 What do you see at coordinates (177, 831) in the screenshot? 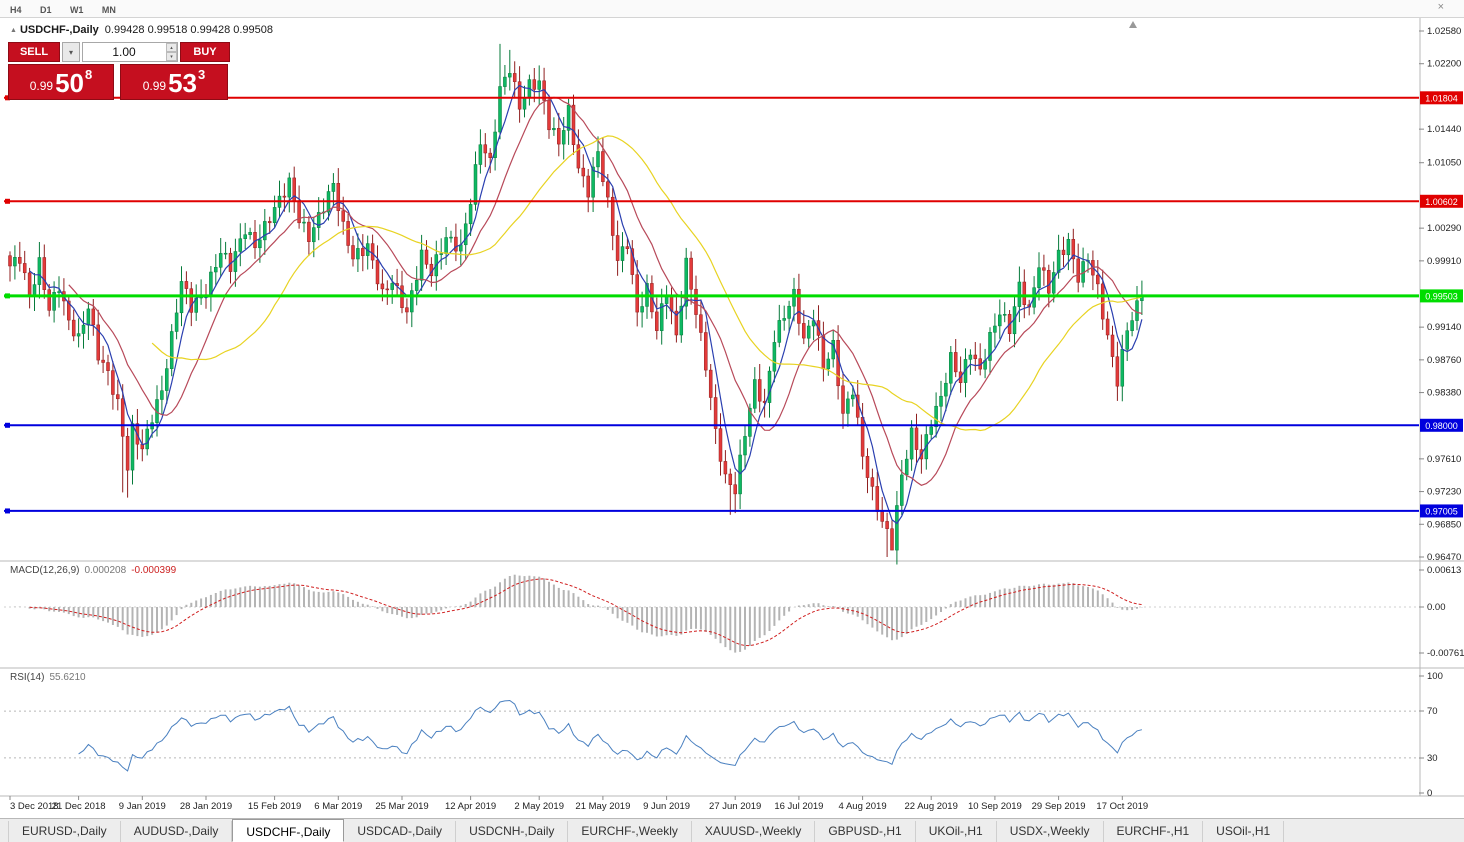
I see `tab-audusd-daily: AUDUSD-,Daily` at bounding box center [177, 831].